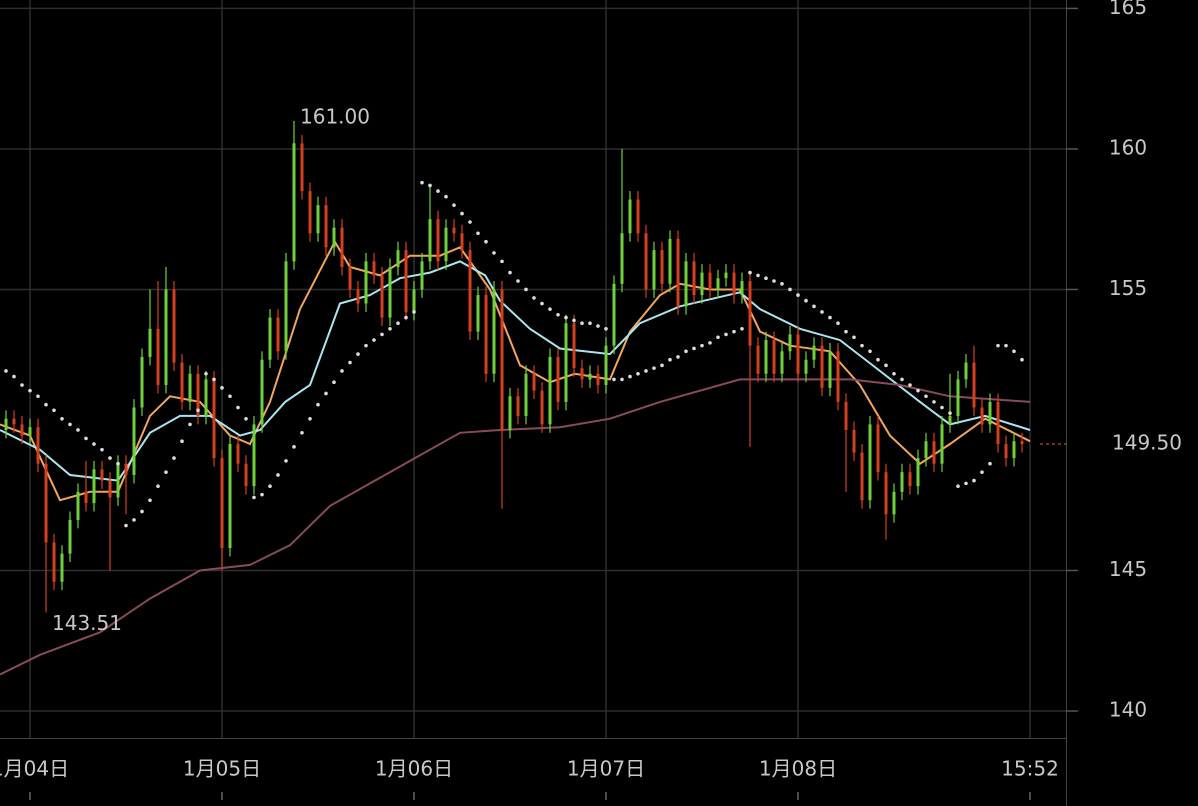 The height and width of the screenshot is (806, 1198). I want to click on y-tick-label: 155, so click(1128, 288).